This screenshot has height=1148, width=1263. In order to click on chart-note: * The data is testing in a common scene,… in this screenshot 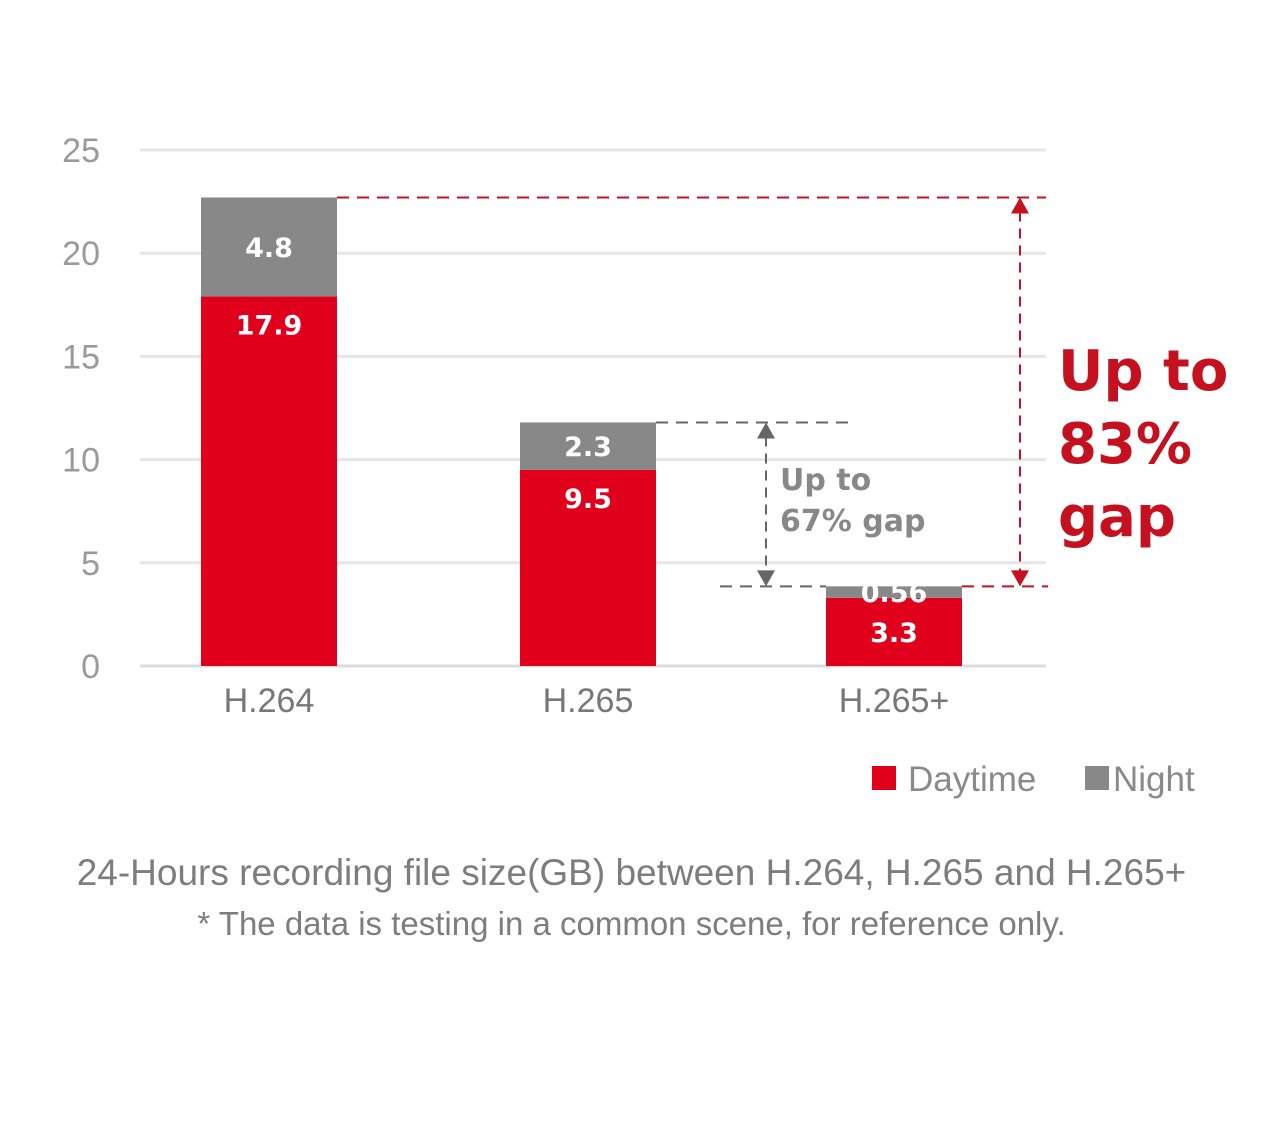, I will do `click(631, 923)`.